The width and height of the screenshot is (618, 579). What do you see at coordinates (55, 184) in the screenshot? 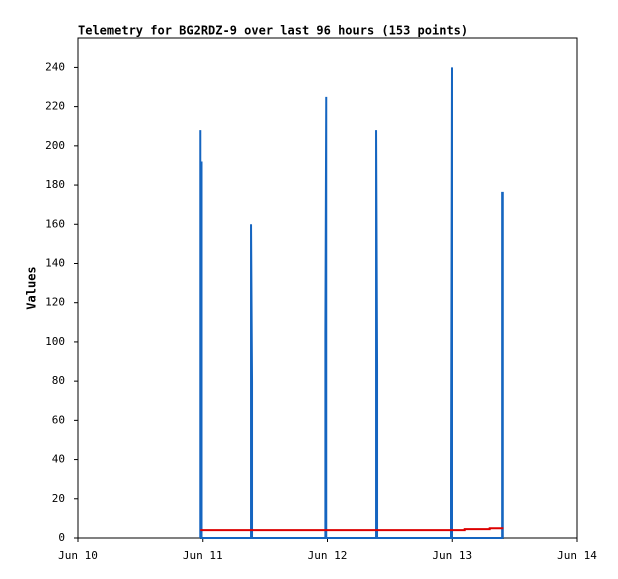
I see `y-tick-label: 180` at bounding box center [55, 184].